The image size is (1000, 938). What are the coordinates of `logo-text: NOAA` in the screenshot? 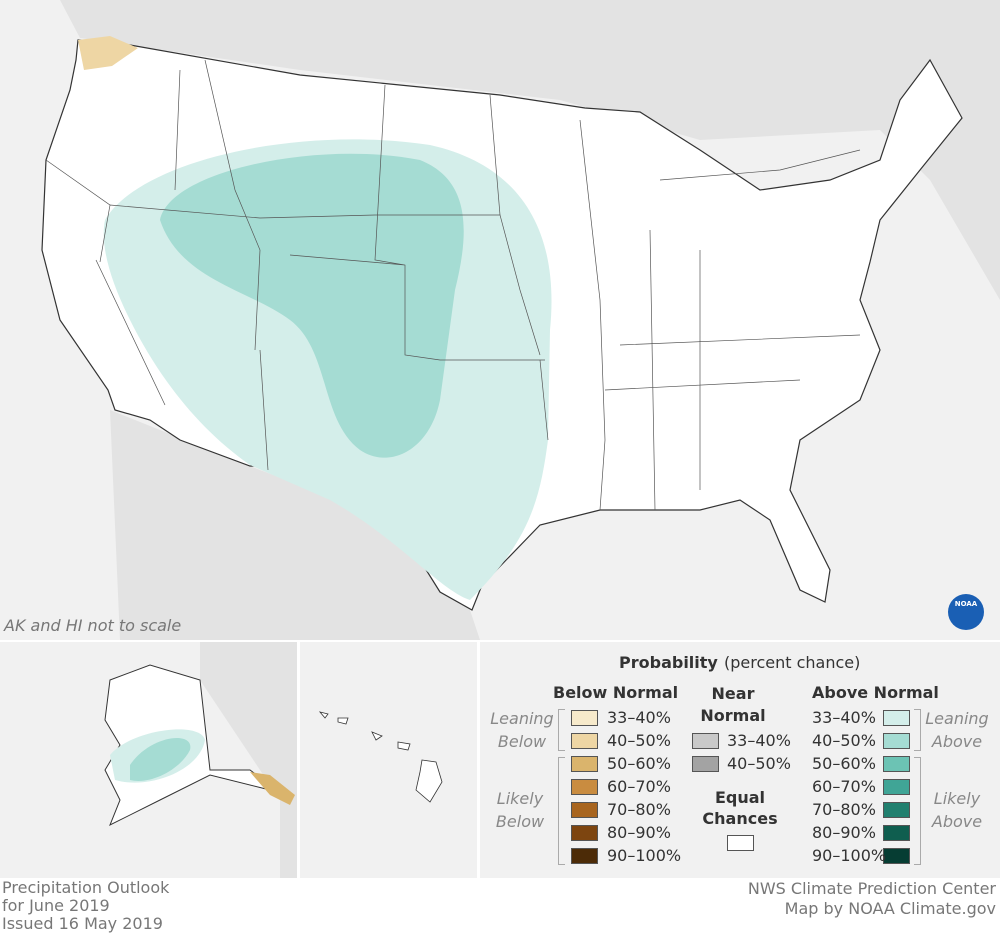 It's located at (966, 604).